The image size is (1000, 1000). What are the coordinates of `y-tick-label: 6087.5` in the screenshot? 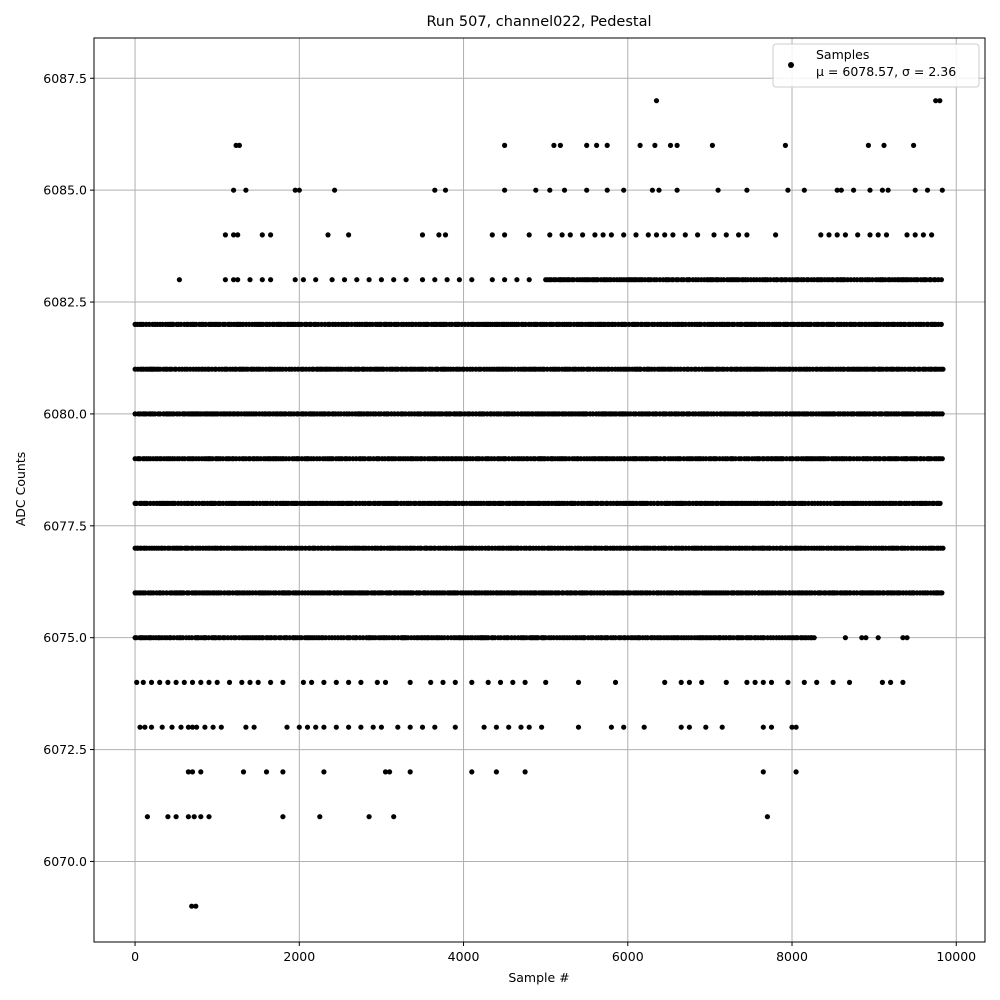 It's located at (65, 78).